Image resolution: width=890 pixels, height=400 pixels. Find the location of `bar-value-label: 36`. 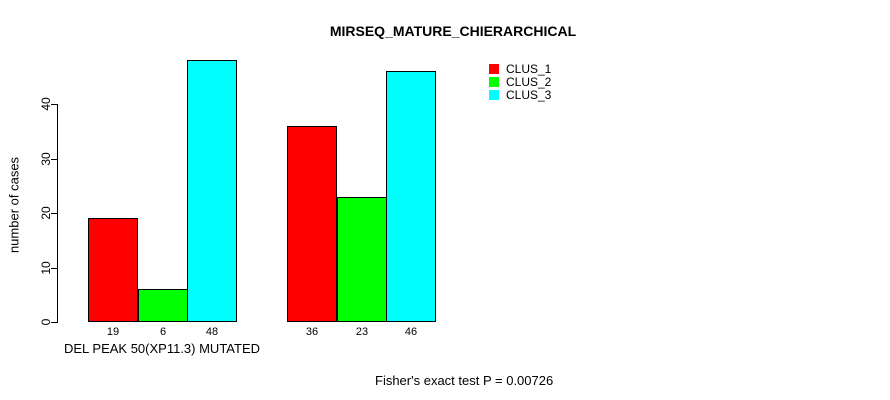

bar-value-label: 36 is located at coordinates (312, 332).